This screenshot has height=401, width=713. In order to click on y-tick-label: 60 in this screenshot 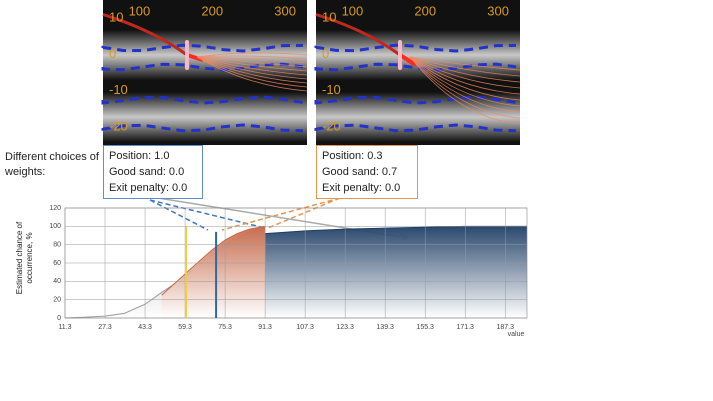, I will do `click(57, 263)`.